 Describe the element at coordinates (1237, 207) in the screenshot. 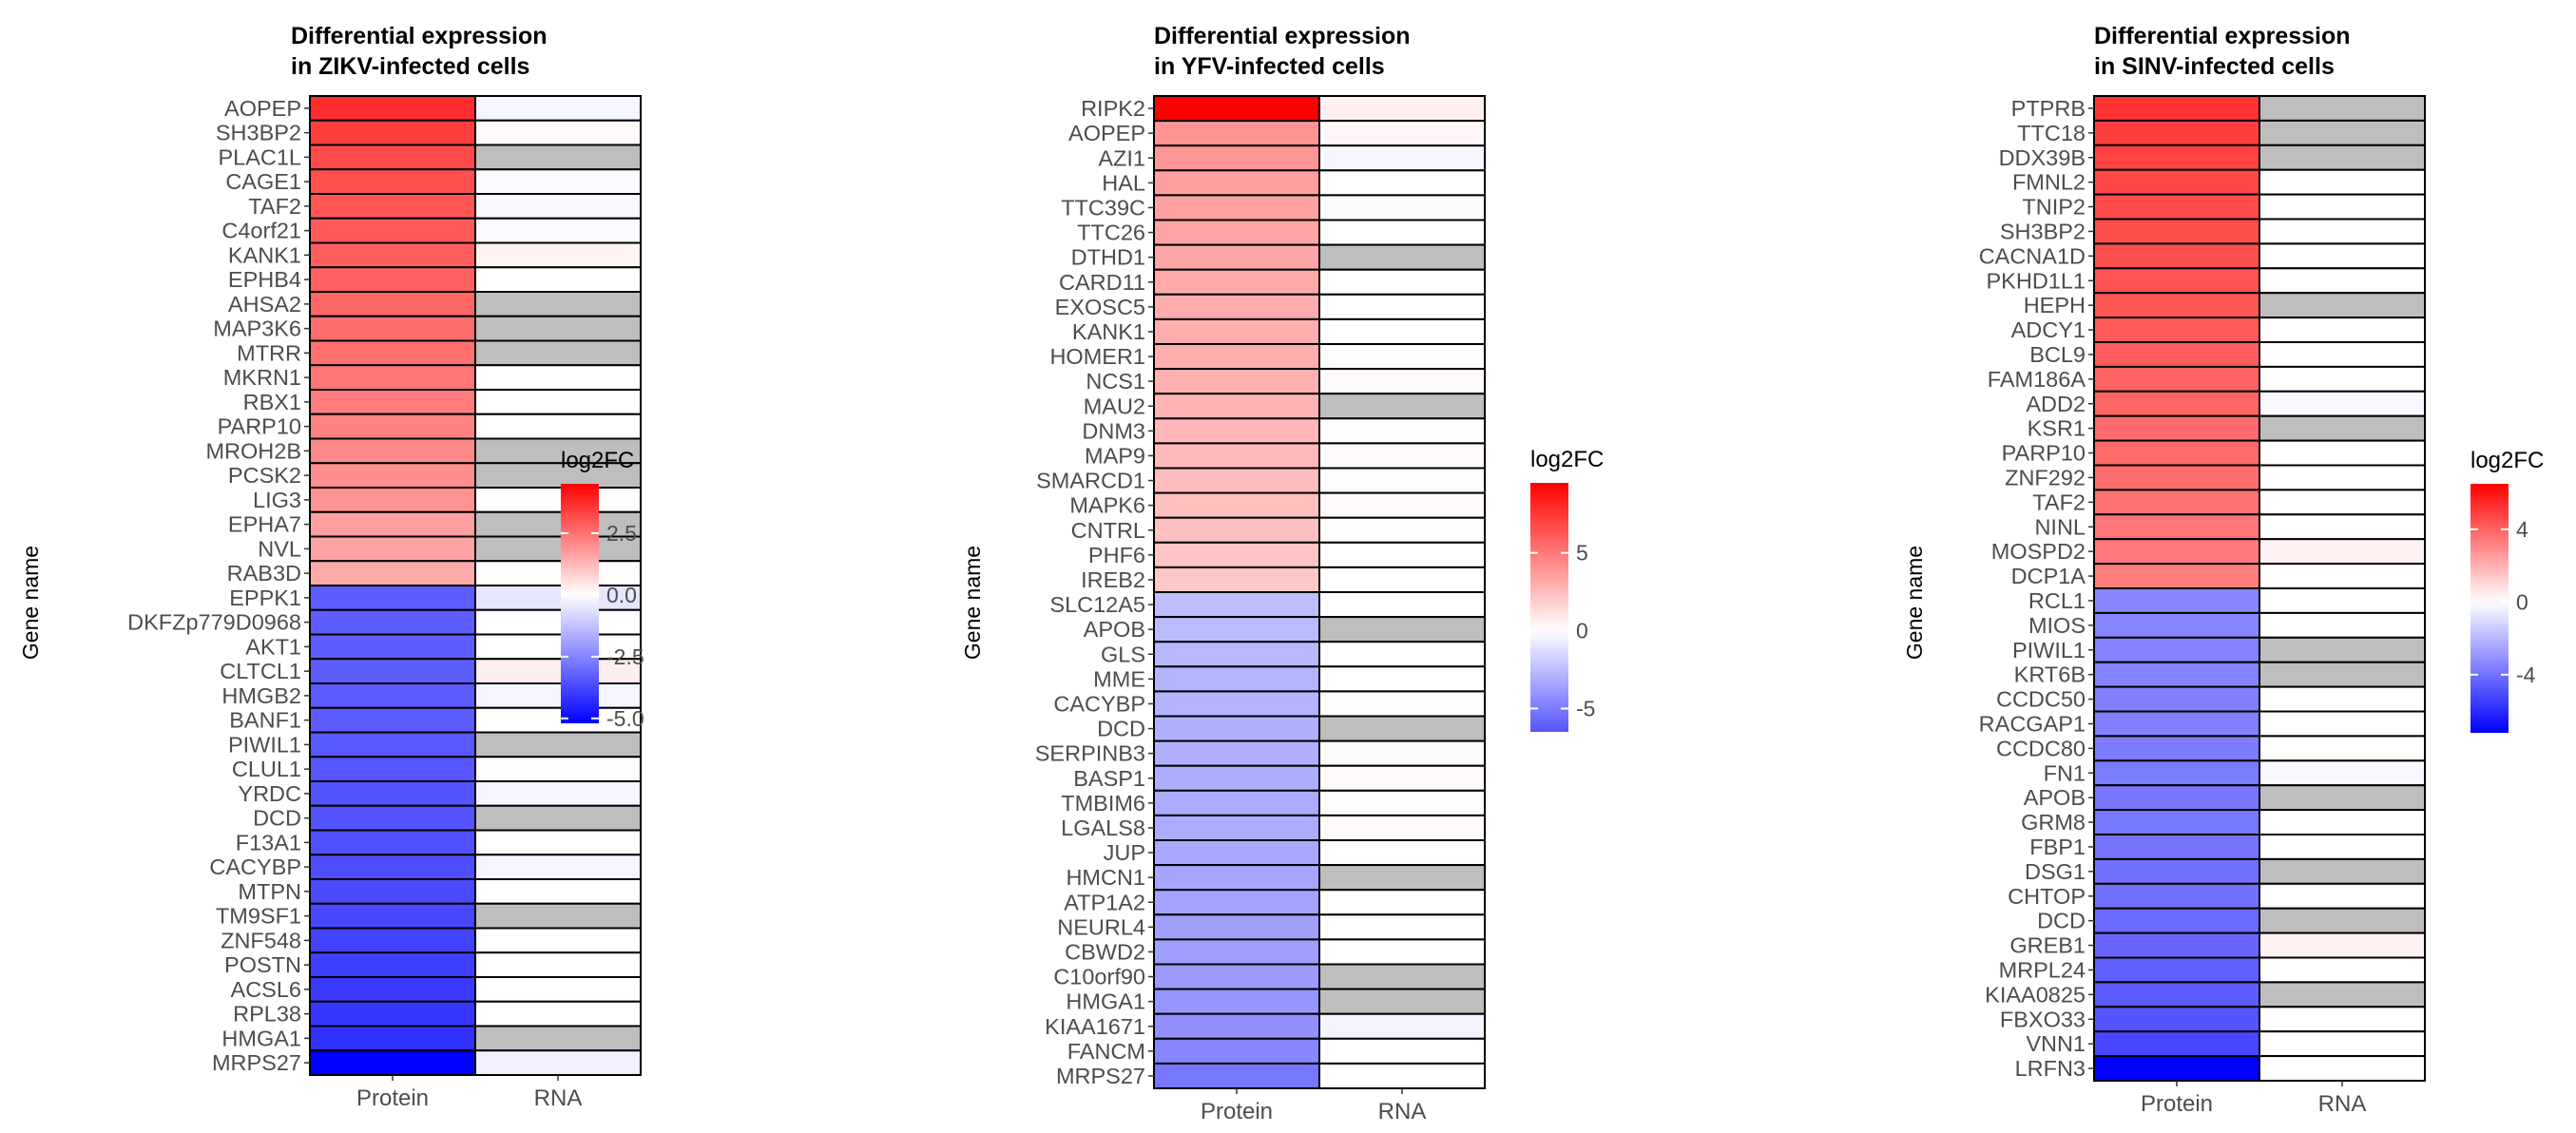

I see `protein-cell-ttc39c` at that location.